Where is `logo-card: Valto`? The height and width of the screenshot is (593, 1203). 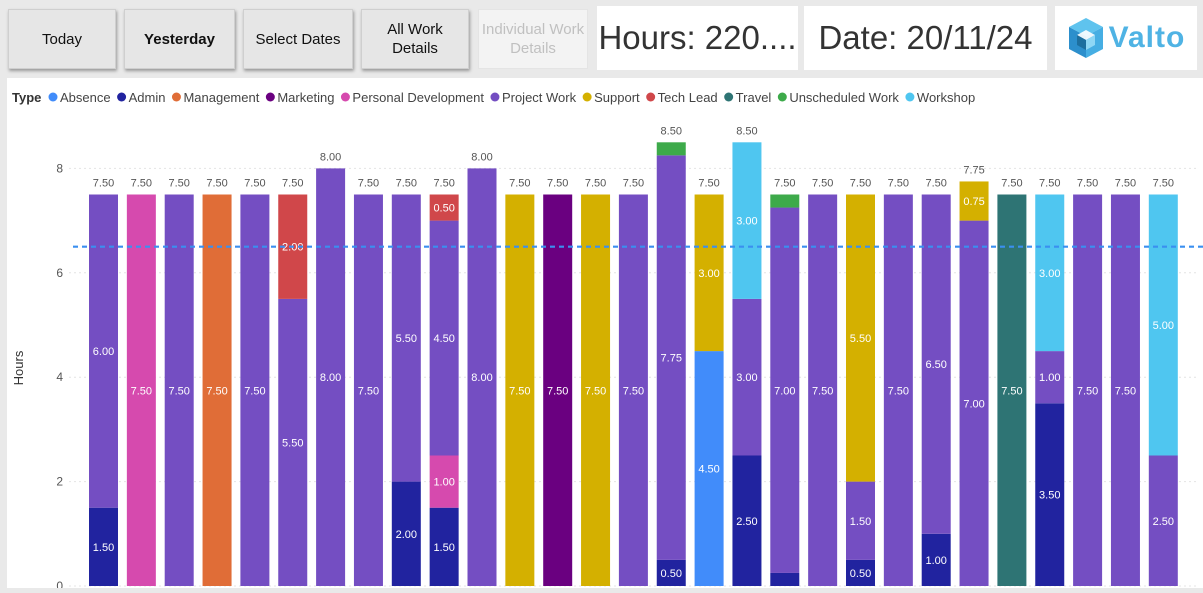 logo-card: Valto is located at coordinates (1126, 38).